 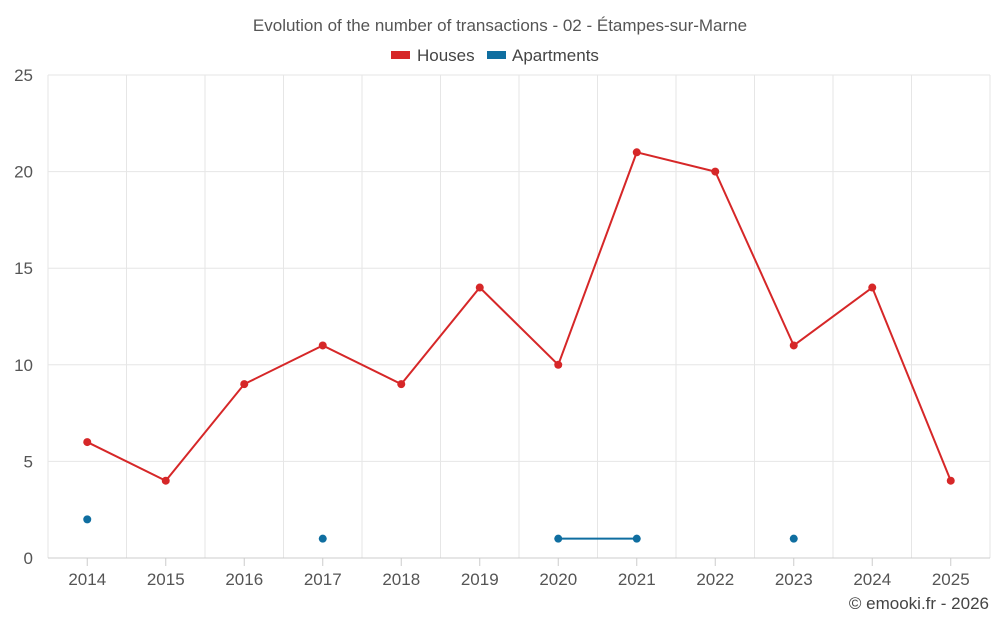 What do you see at coordinates (28, 558) in the screenshot?
I see `y-tick-label: 0` at bounding box center [28, 558].